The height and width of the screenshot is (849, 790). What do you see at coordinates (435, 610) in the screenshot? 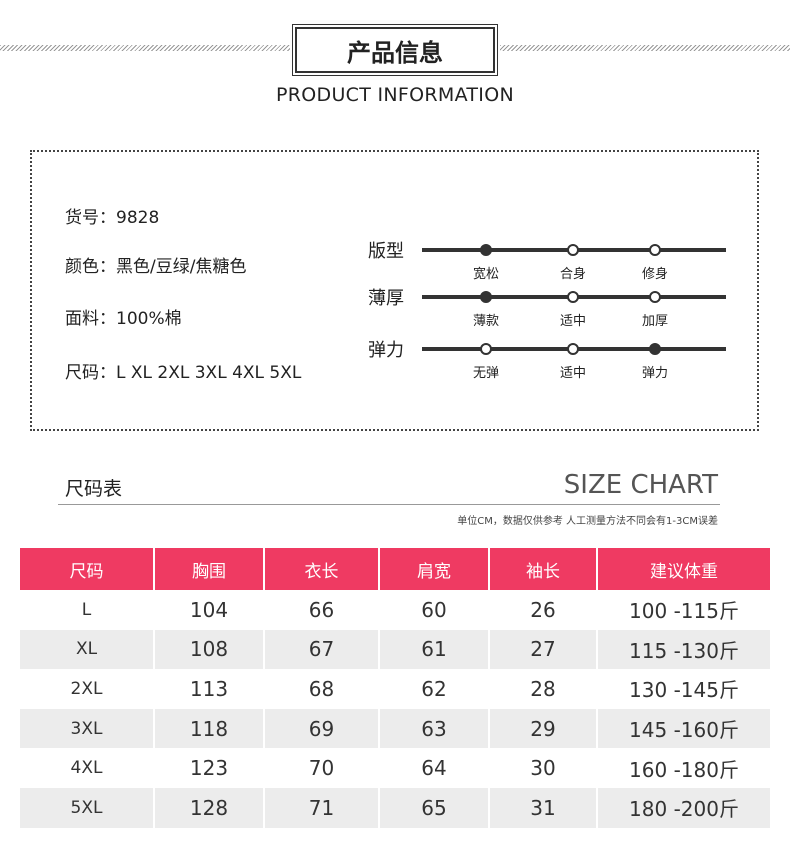
I see `table-cell: 60` at bounding box center [435, 610].